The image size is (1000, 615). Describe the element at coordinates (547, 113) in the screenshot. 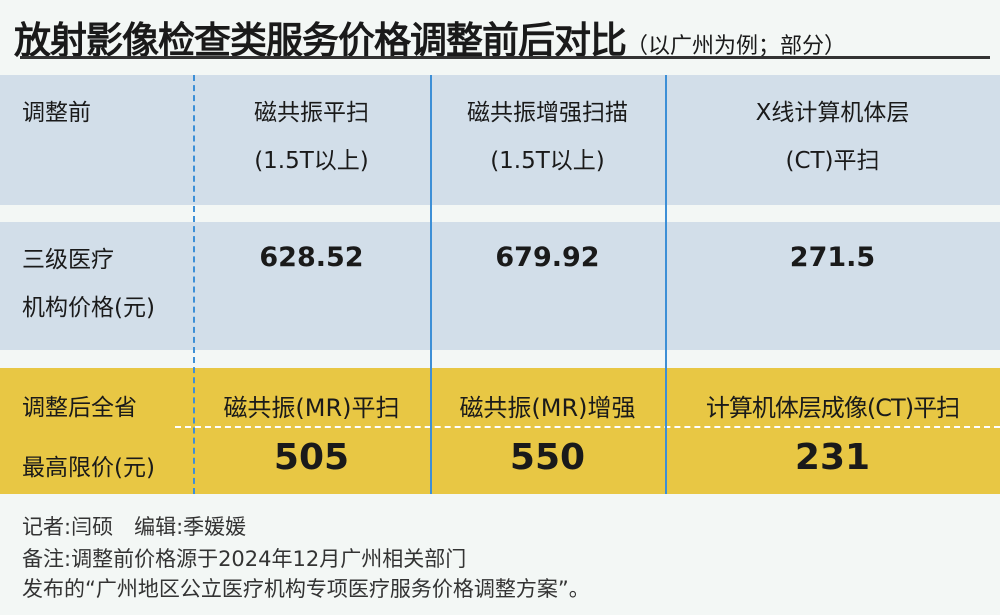

I see `item-name: 磁共振增强扫描` at that location.